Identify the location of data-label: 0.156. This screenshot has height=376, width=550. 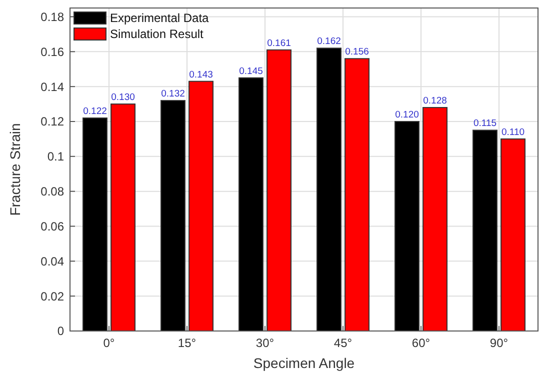
(357, 52).